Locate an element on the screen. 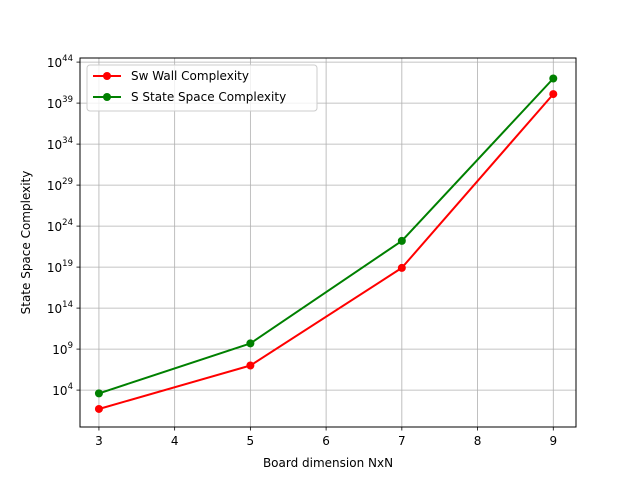  y-tick-exponent: 4 is located at coordinates (70, 387).